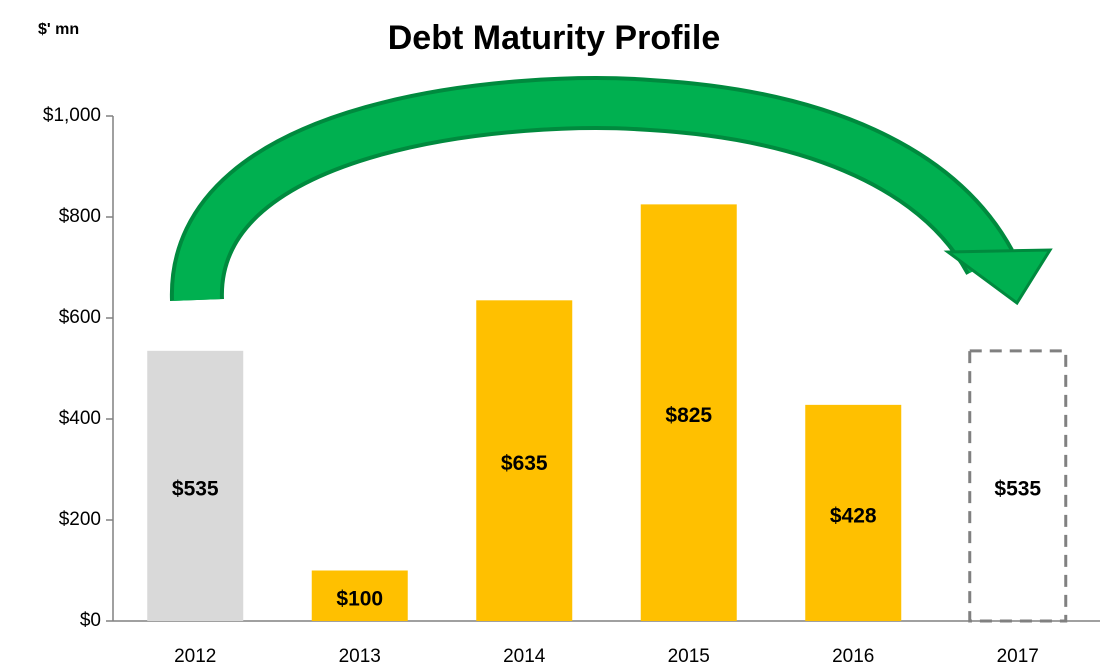 The width and height of the screenshot is (1107, 666). I want to click on y-tick-label: $0, so click(90, 620).